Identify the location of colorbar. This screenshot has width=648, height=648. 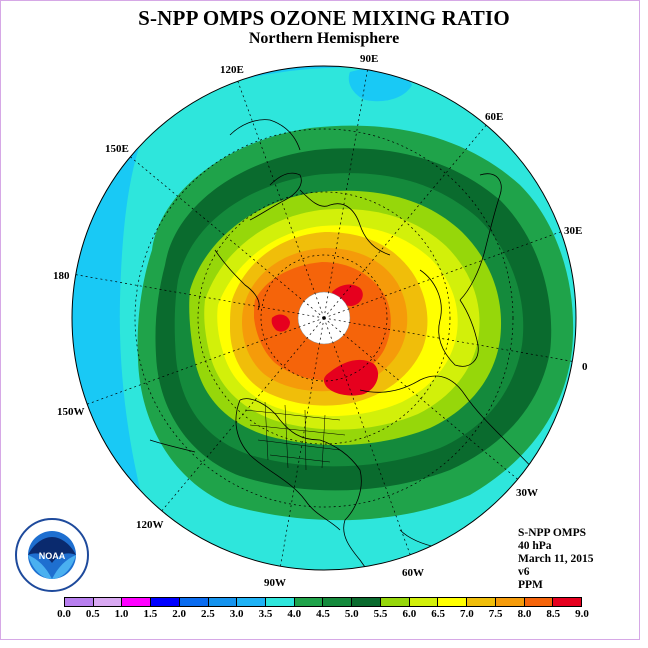
(323, 602).